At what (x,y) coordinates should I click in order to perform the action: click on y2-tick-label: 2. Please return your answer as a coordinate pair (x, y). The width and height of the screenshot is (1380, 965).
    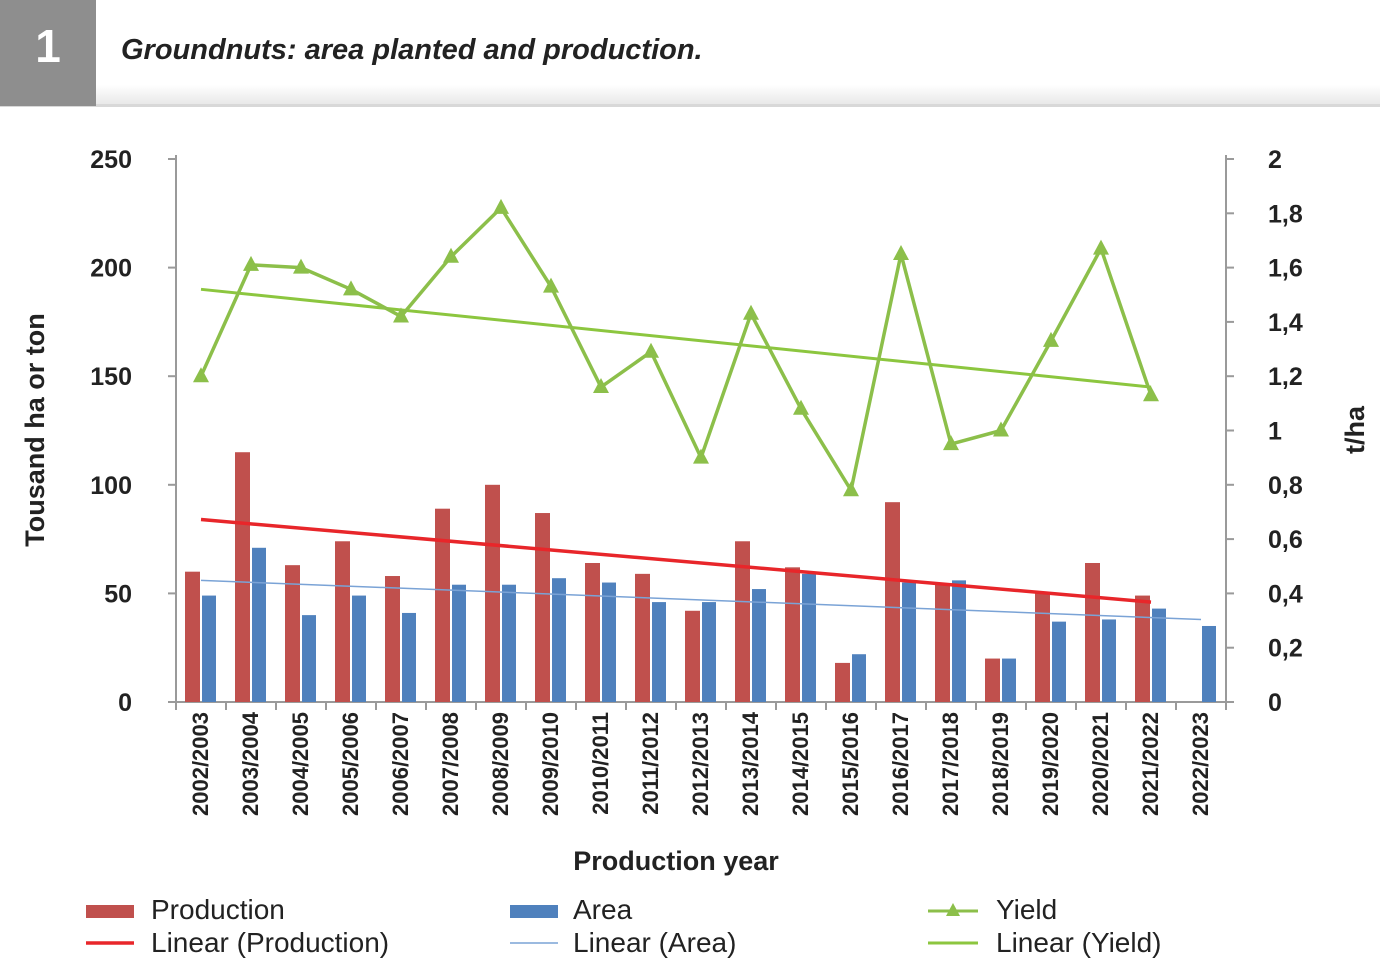
    Looking at the image, I should click on (1275, 160).